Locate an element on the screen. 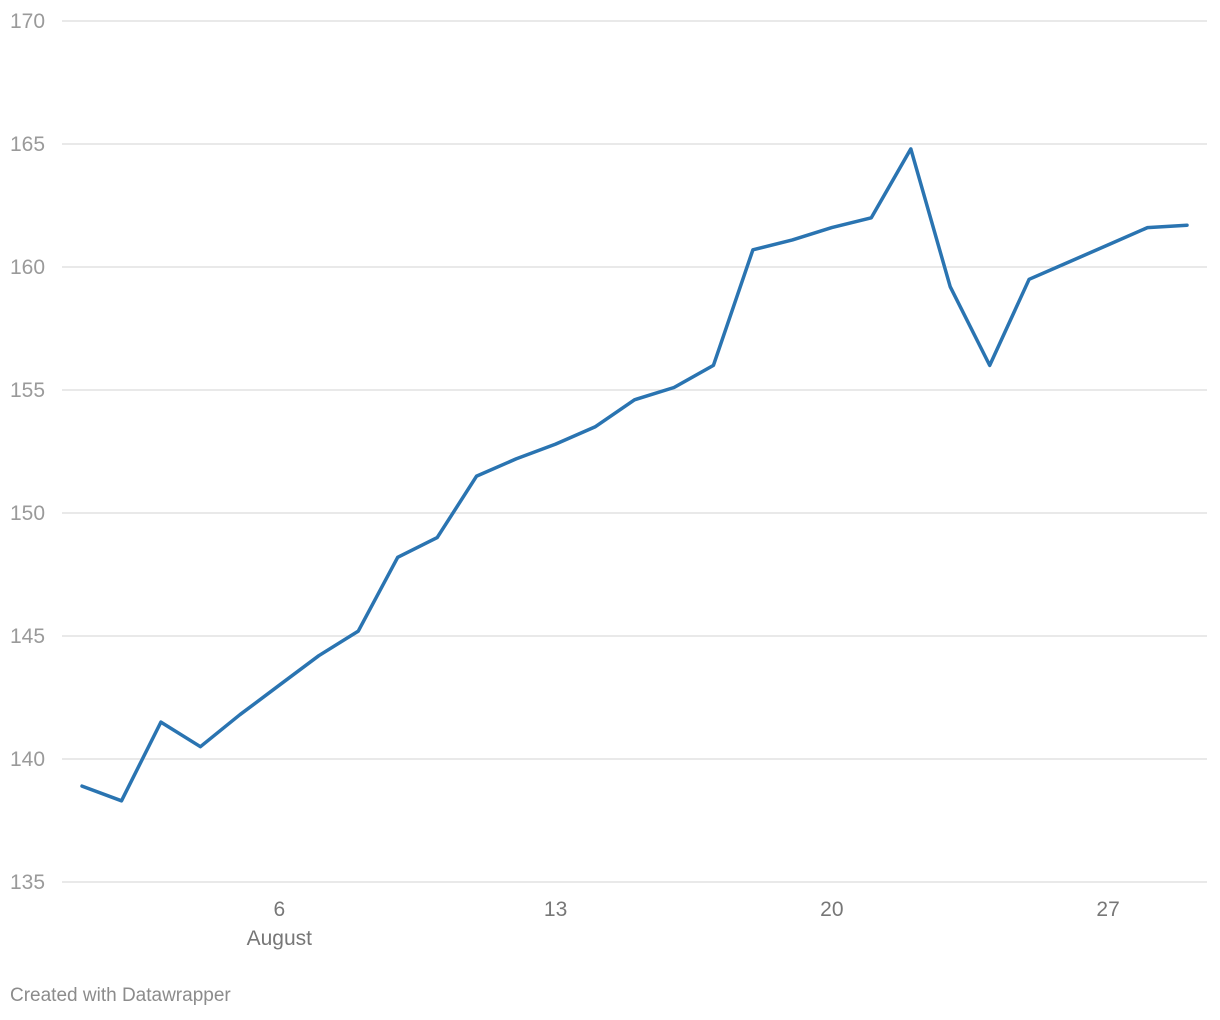  y-tick-label-140: 140 is located at coordinates (27, 759).